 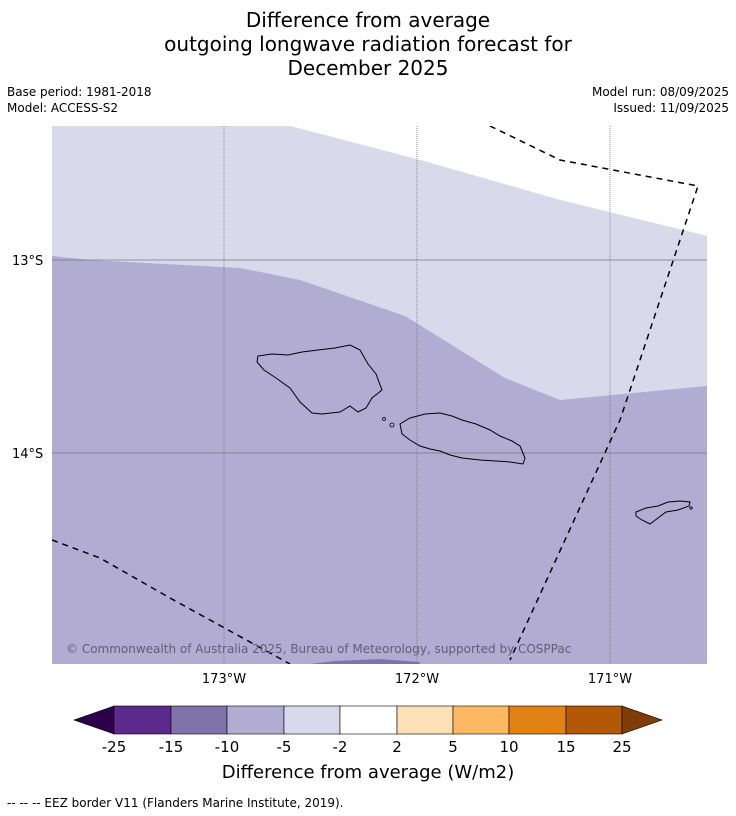 I want to click on lat-label-14s: 14°S, so click(x=27, y=454).